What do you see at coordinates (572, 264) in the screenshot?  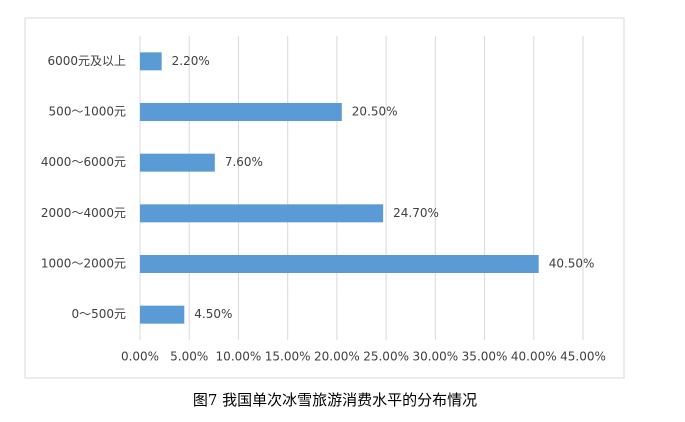 I see `data-label: 40.50%` at bounding box center [572, 264].